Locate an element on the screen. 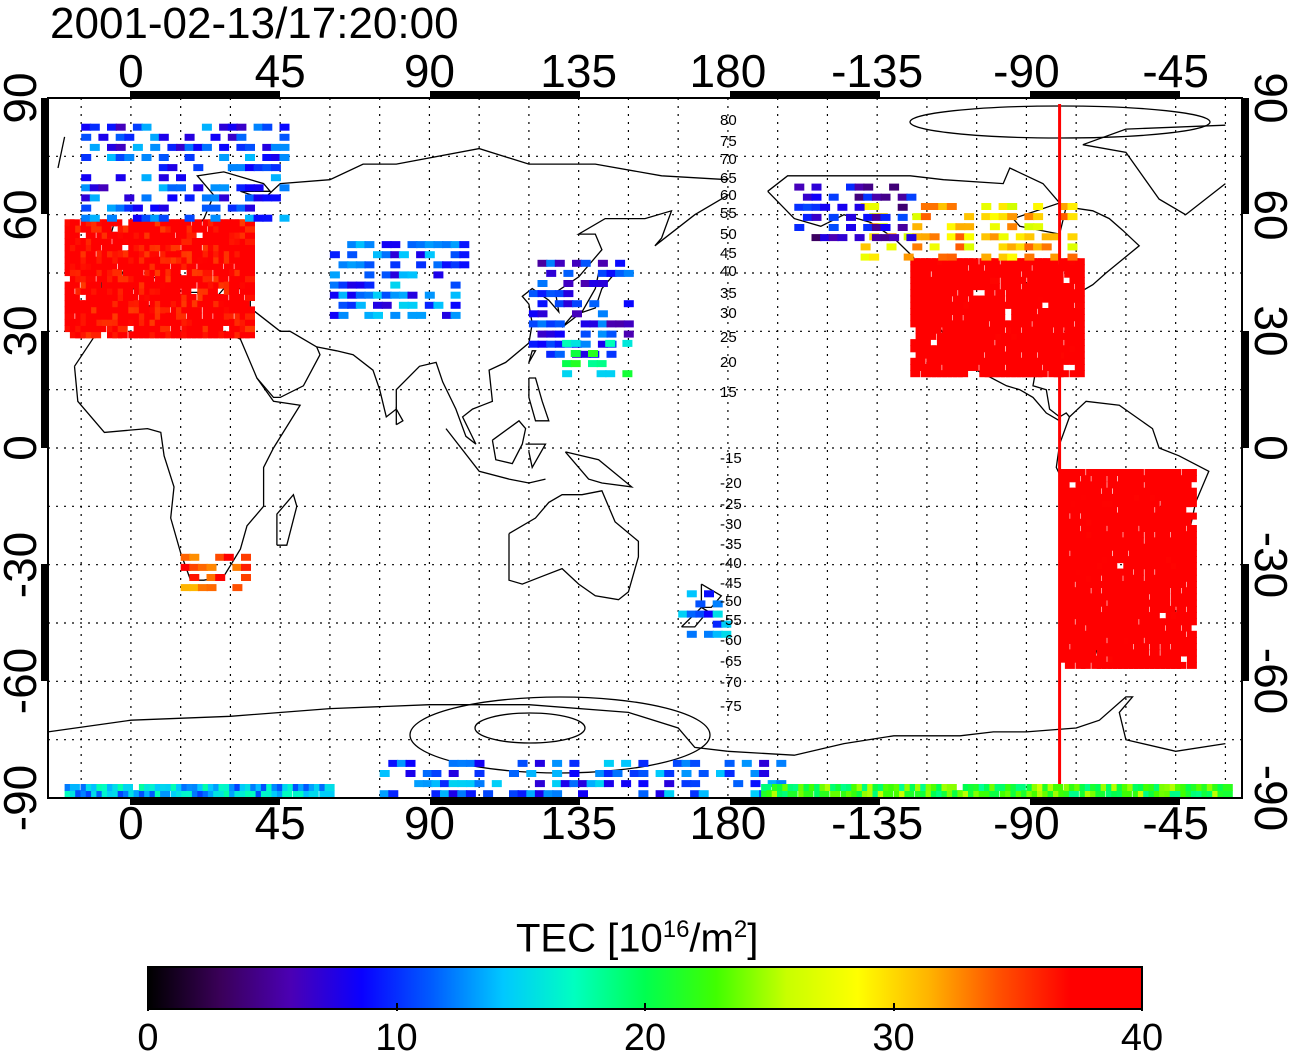 Image resolution: width=1292 pixels, height=1059 pixels. colorbar-tick-mark is located at coordinates (1142, 1007).